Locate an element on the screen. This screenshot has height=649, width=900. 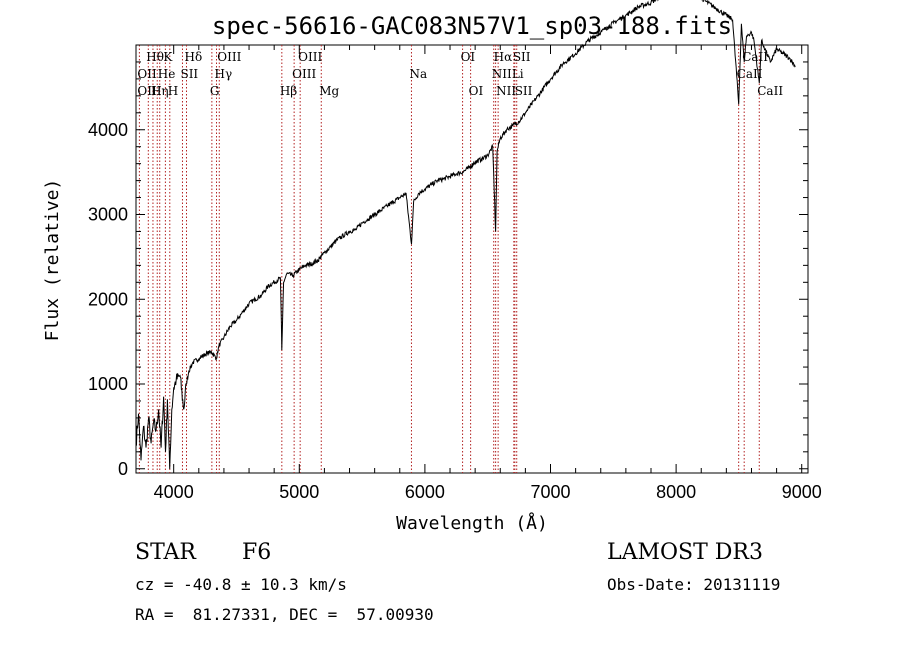
x-tick-label: 5000 is located at coordinates (299, 492).